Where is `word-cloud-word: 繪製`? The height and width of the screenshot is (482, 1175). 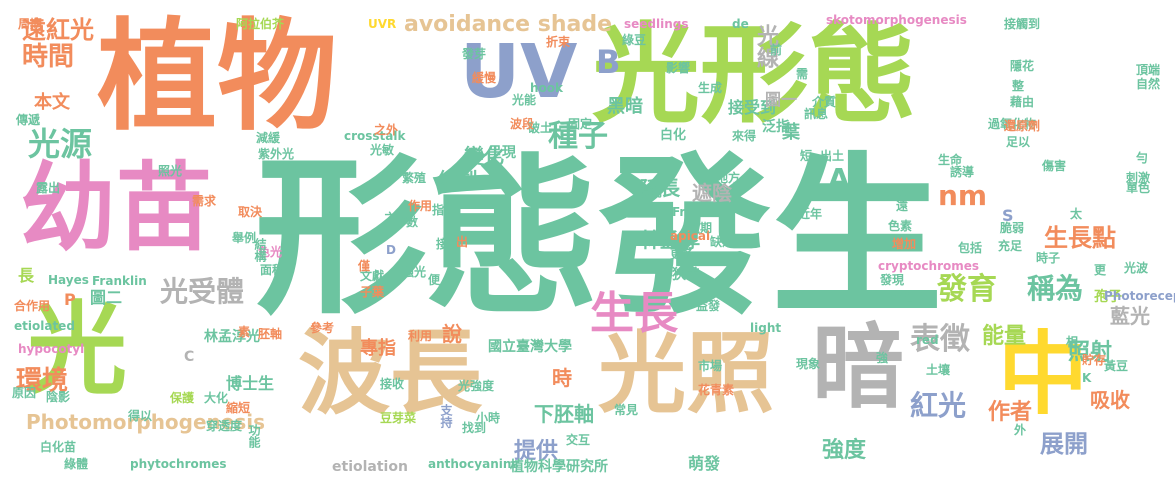 word-cloud-word: 繪製 is located at coordinates (458, 180).